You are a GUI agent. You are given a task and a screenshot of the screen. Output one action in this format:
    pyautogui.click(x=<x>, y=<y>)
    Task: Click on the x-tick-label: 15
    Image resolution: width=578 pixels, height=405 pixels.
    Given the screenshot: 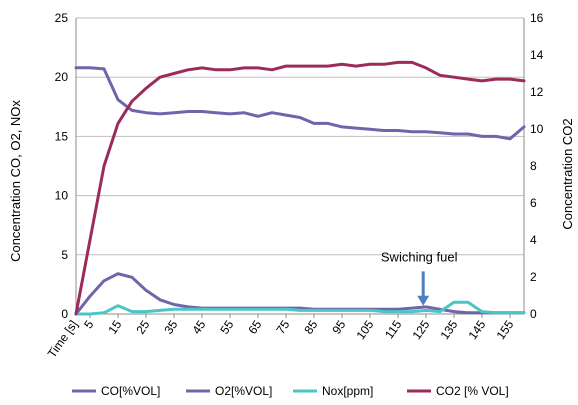 What is the action you would take?
    pyautogui.click(x=114, y=326)
    